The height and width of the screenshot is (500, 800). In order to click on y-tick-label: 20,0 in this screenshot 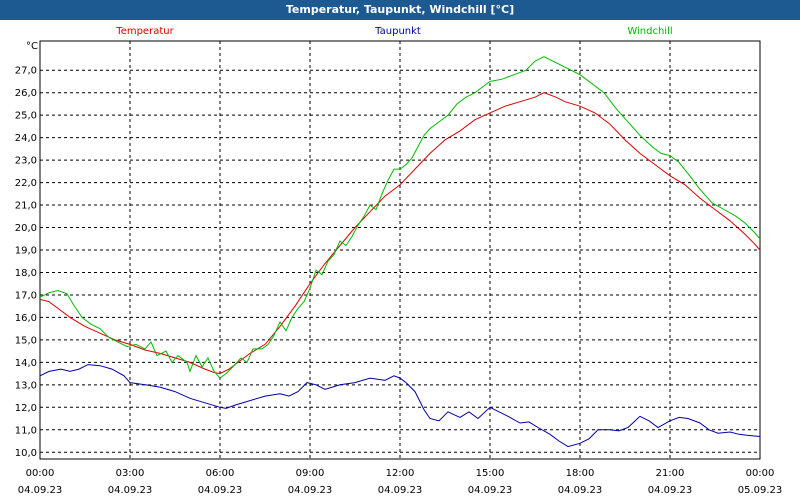, I will do `click(26, 228)`.